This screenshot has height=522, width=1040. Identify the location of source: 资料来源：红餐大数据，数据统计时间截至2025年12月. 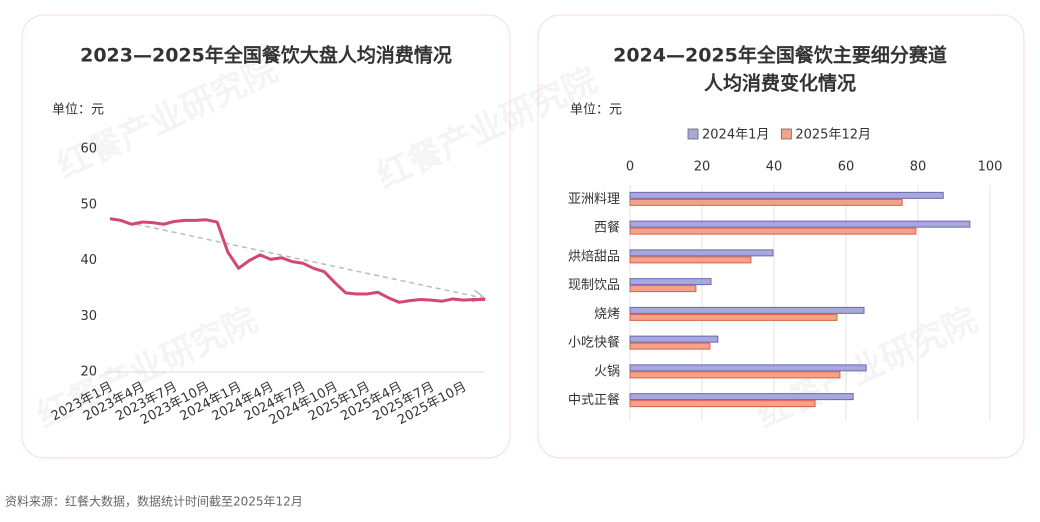
(154, 501).